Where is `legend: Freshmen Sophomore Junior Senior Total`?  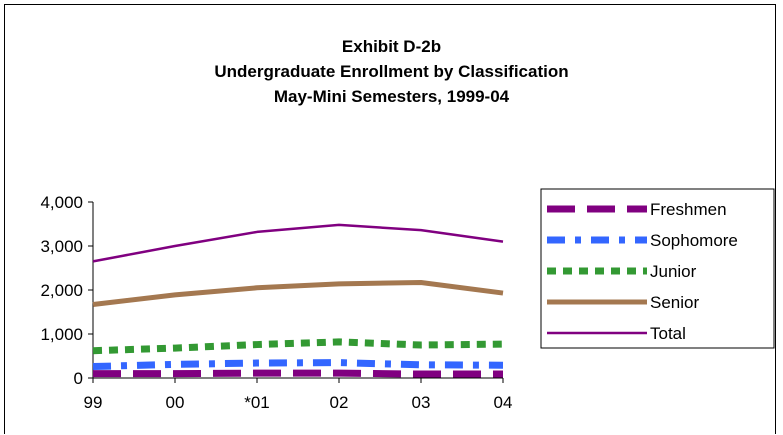
legend: Freshmen Sophomore Junior Senior Total is located at coordinates (657, 268).